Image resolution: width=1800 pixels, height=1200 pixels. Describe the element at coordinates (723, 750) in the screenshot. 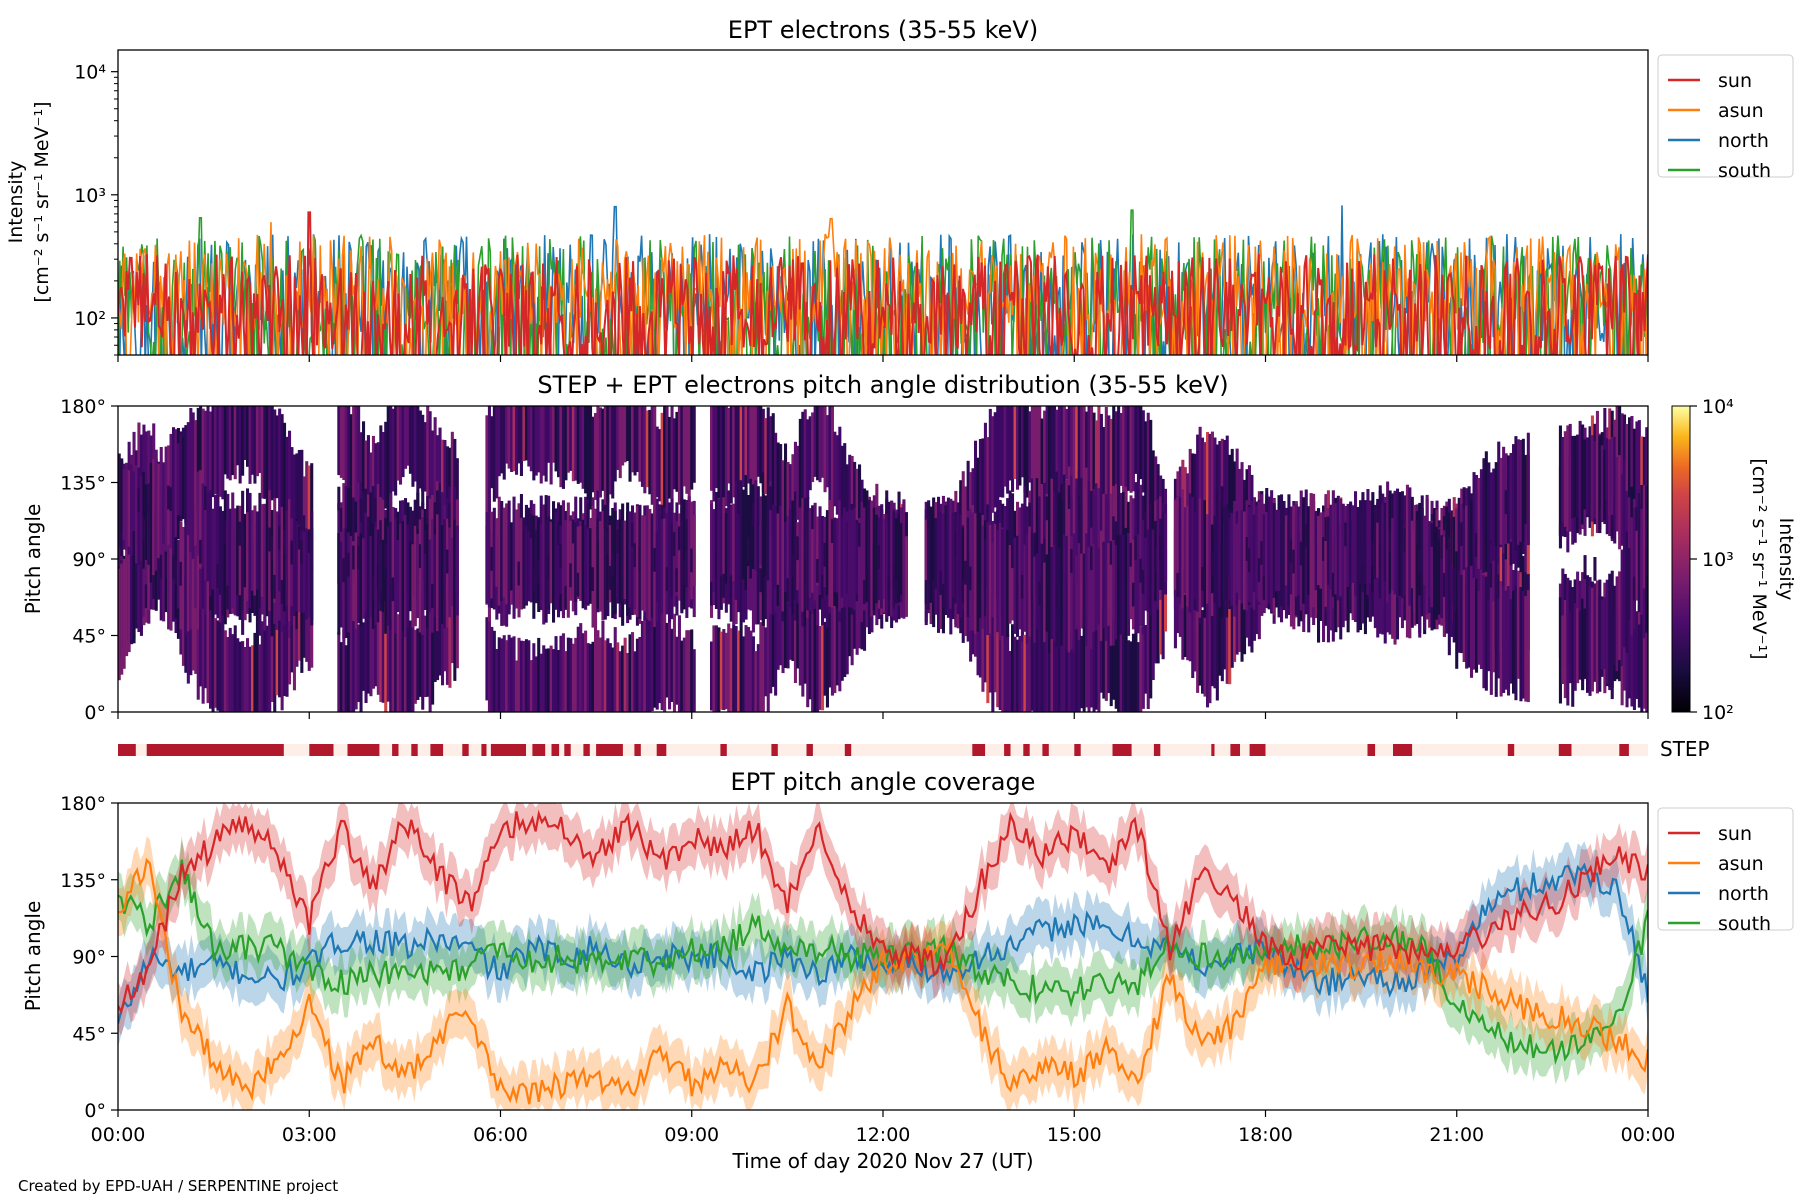

I see `step-active-interval` at that location.